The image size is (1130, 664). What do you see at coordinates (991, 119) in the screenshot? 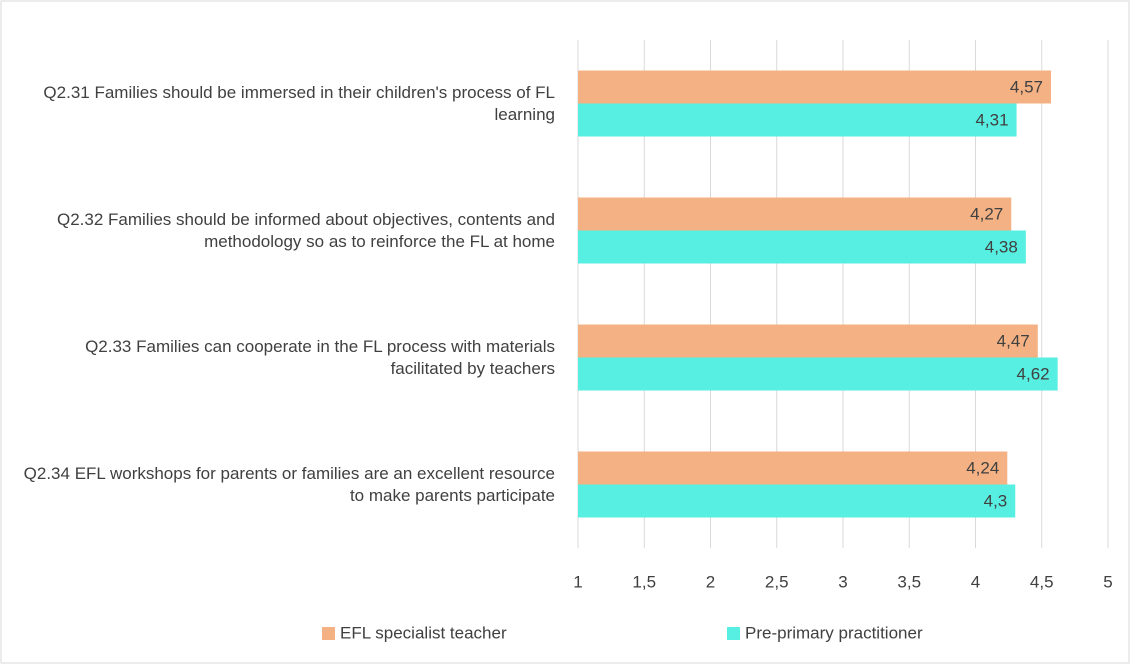
I see `value-label: 4,31` at bounding box center [991, 119].